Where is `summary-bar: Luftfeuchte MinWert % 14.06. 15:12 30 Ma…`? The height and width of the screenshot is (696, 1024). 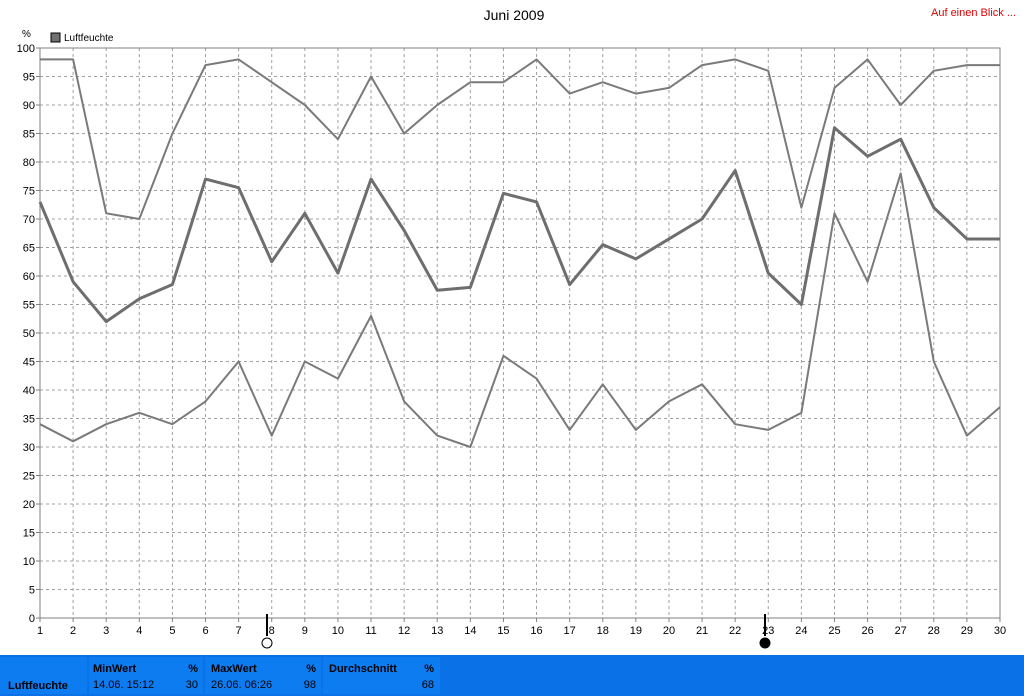 summary-bar: Luftfeuchte MinWert % 14.06. 15:12 30 Ma… is located at coordinates (512, 675).